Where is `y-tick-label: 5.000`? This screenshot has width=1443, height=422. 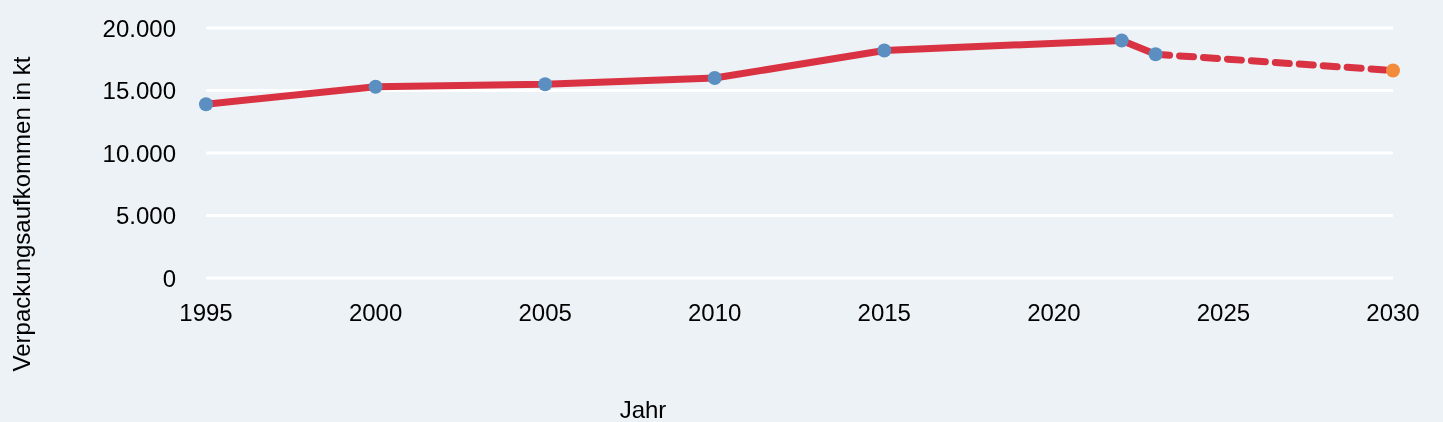 y-tick-label: 5.000 is located at coordinates (145, 215).